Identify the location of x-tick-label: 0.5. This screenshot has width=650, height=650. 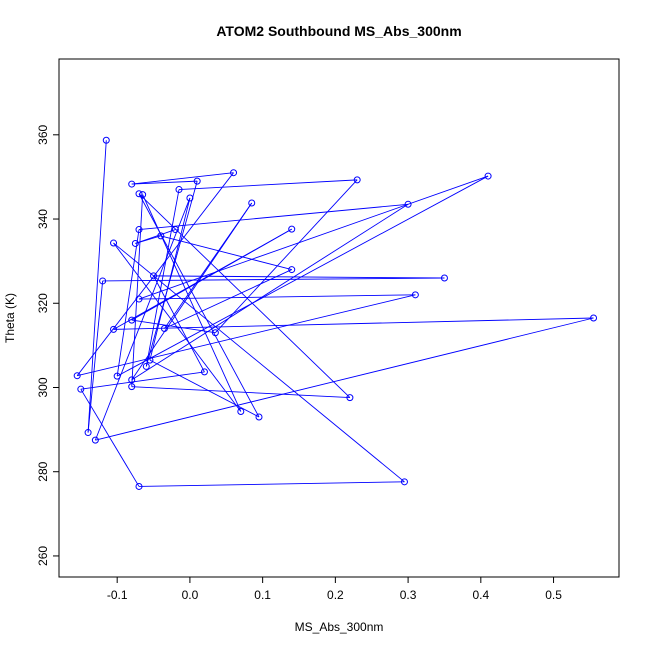
(553, 595).